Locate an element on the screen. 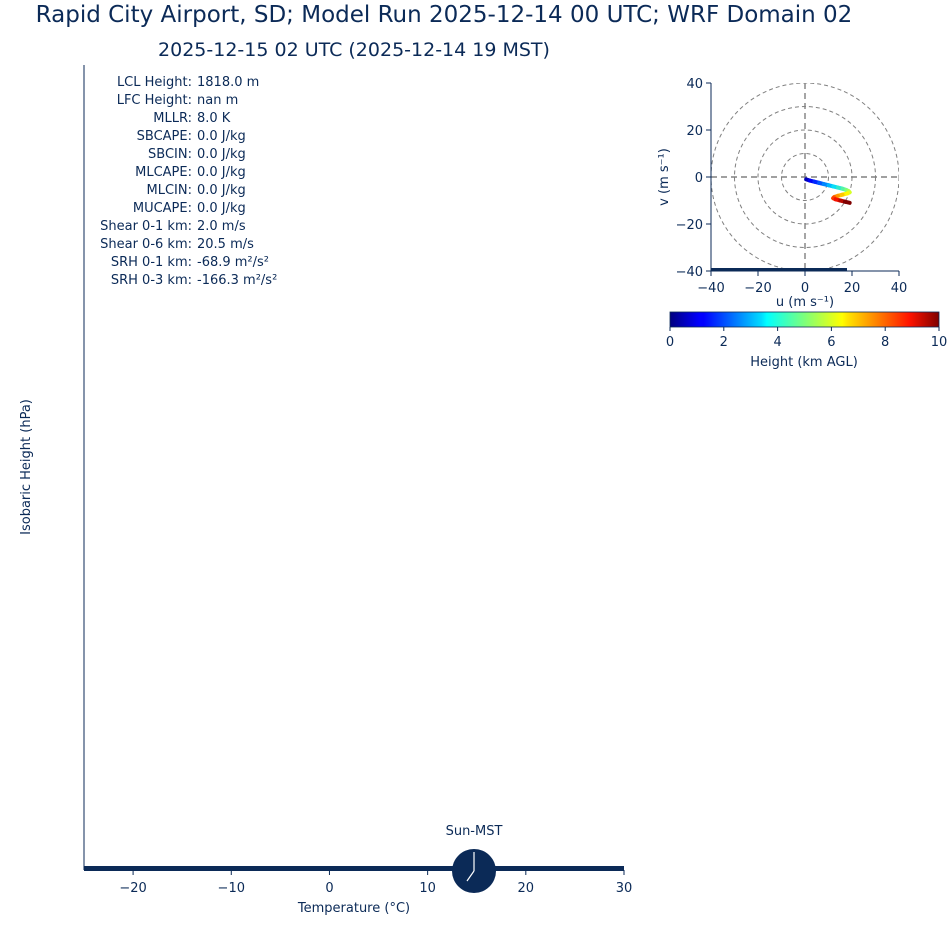 The height and width of the screenshot is (936, 948). stat-label: SBCAPE: is located at coordinates (164, 136).